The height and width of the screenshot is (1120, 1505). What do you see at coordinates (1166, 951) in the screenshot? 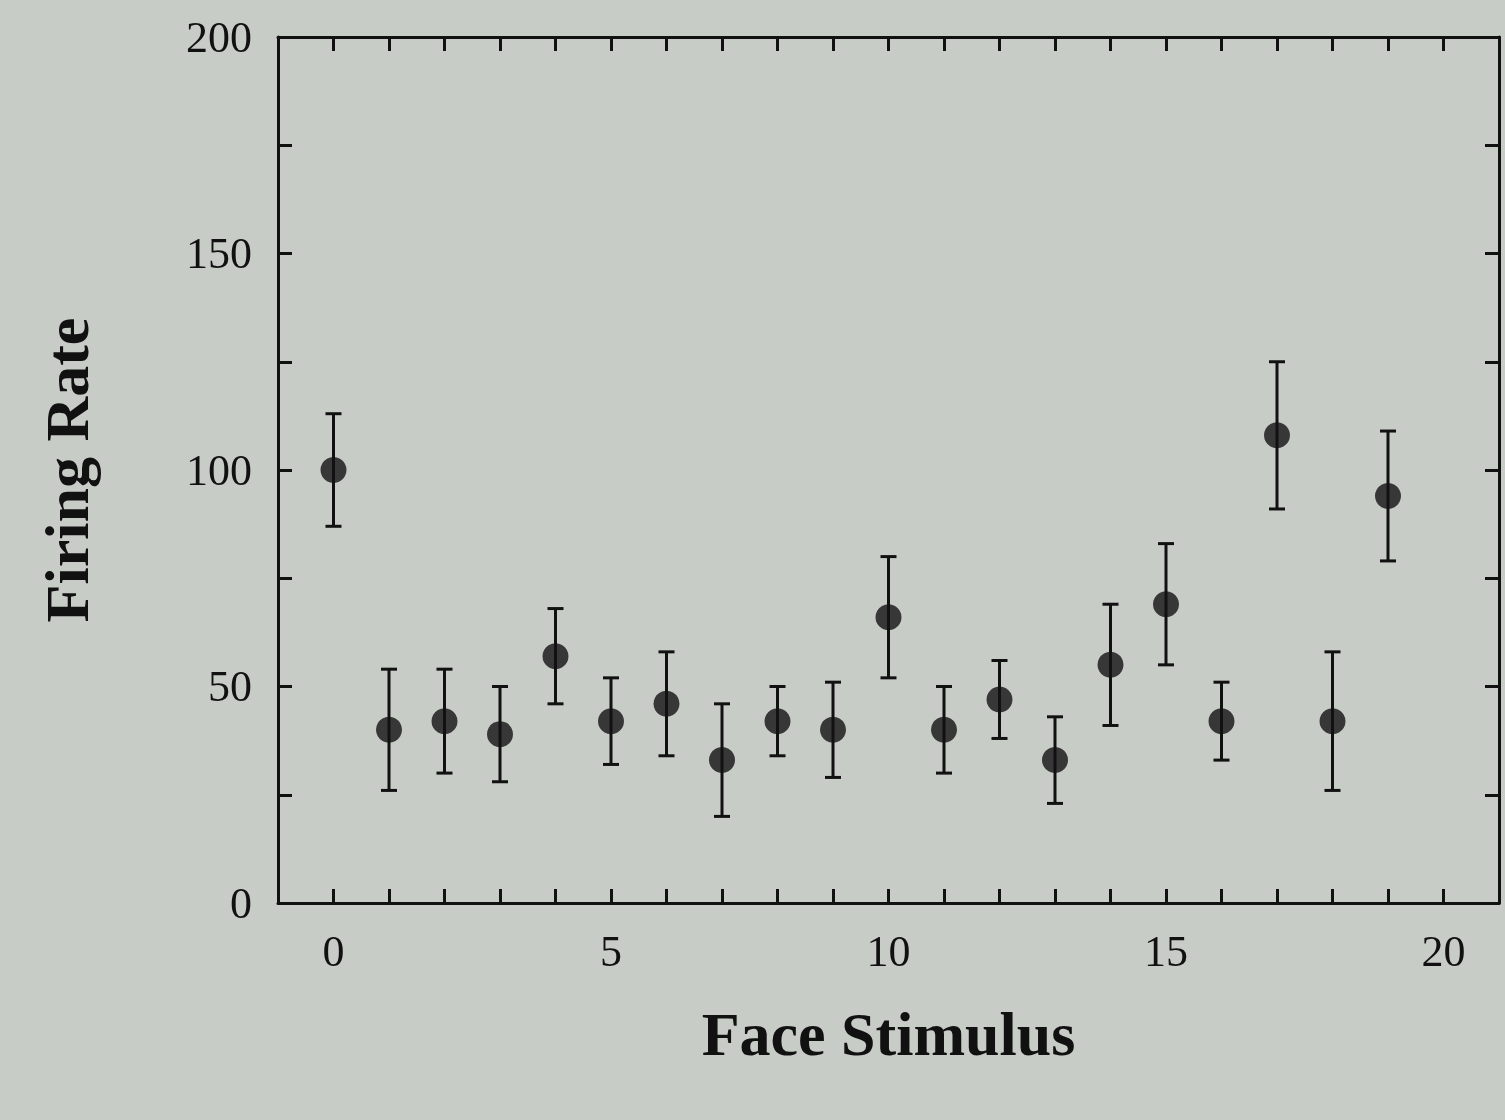
I see `x-tick-label: 15` at bounding box center [1166, 951].